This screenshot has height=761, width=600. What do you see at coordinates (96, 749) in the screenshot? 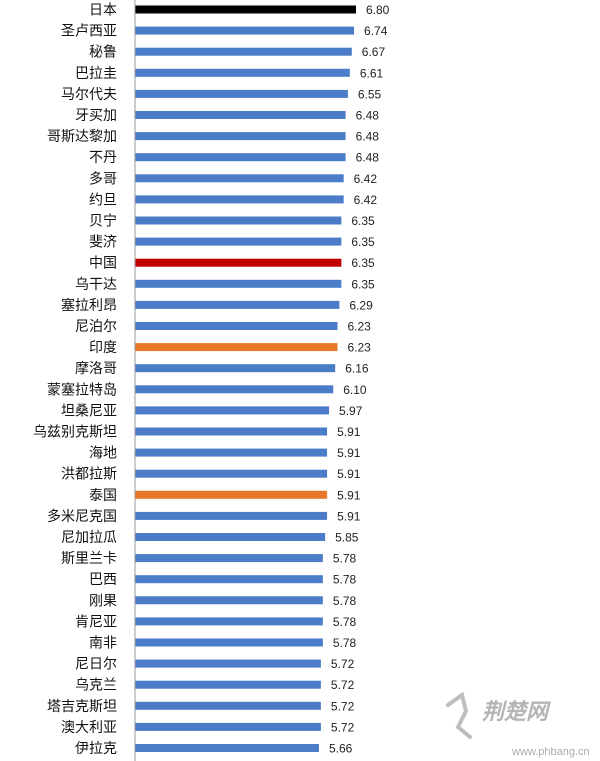
I see `category-label: 伊拉克` at bounding box center [96, 749].